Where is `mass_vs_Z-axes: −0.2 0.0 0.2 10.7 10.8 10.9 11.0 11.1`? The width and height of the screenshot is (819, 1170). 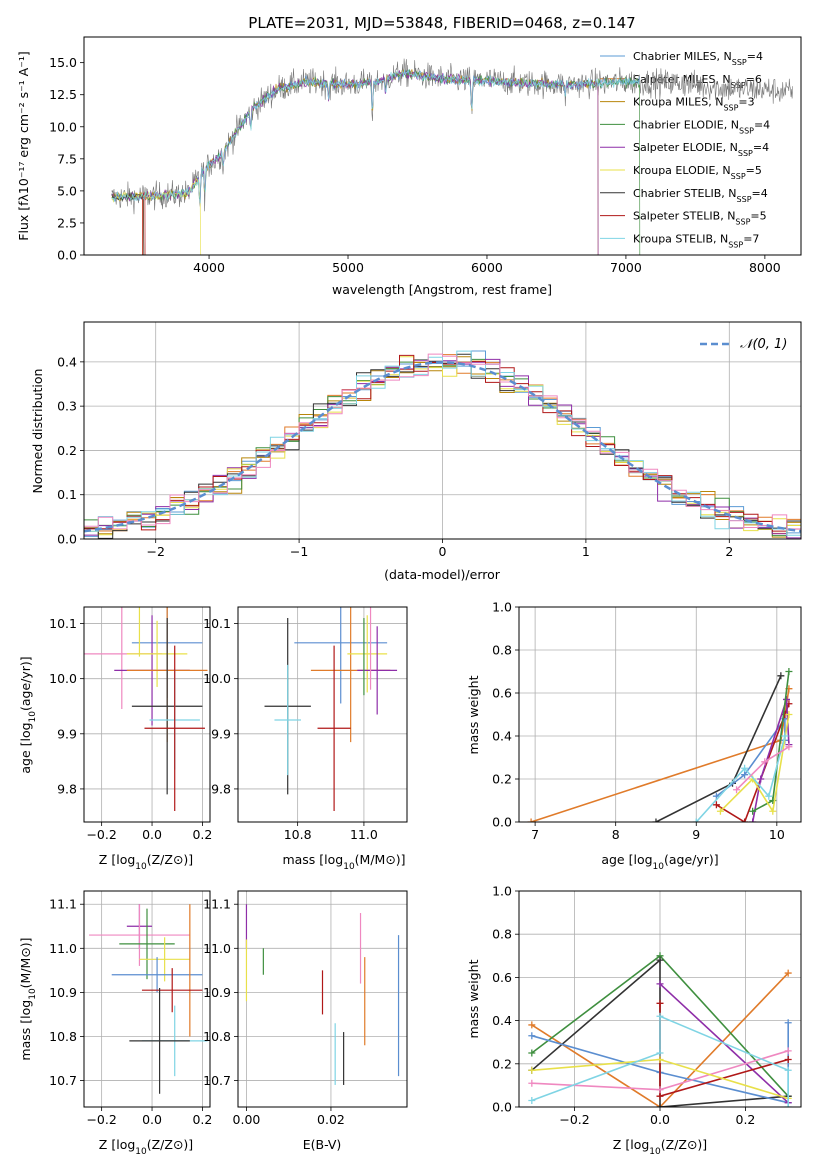 mass_vs_Z-axes: −0.2 0.0 0.2 10.7 10.8 10.9 11.0 11.1 is located at coordinates (130, 1008).